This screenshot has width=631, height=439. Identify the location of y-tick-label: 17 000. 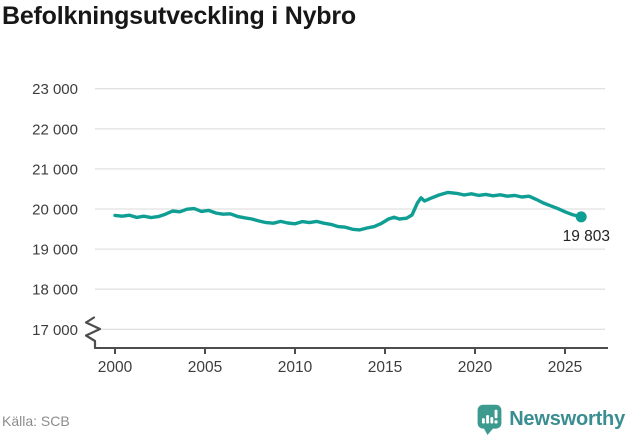
(55, 330).